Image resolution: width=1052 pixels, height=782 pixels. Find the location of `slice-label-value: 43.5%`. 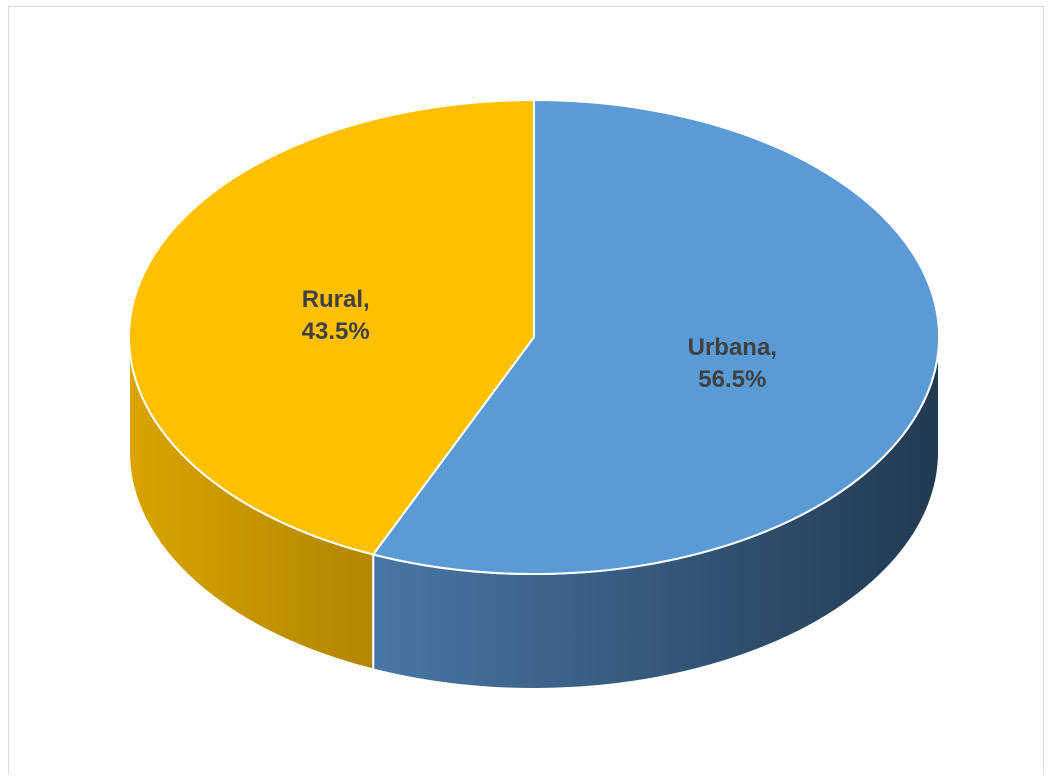

slice-label-value: 43.5% is located at coordinates (336, 331).